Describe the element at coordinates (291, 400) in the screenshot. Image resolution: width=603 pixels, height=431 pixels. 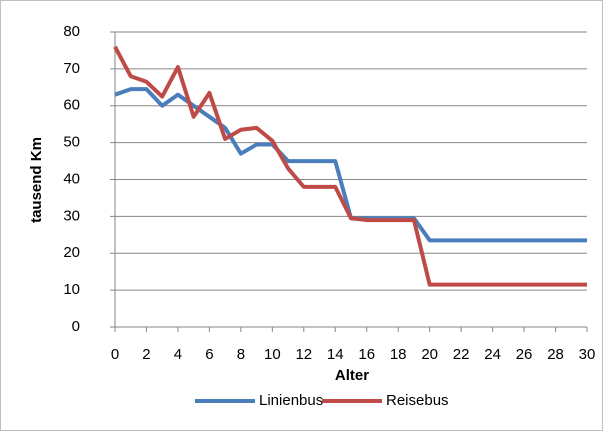
I see `legend-label: Linienbus` at that location.